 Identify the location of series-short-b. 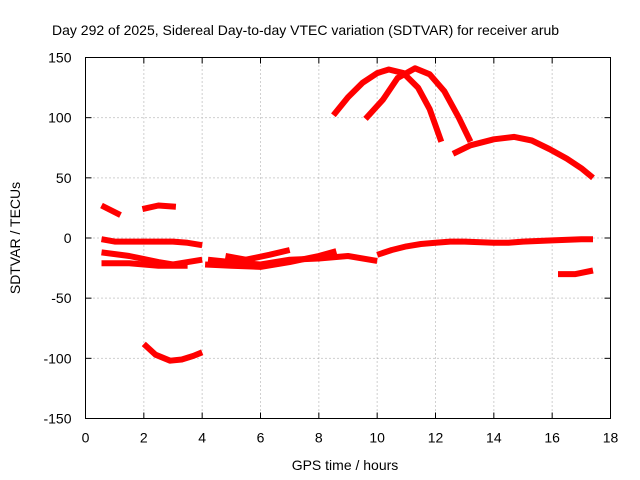
(159, 207).